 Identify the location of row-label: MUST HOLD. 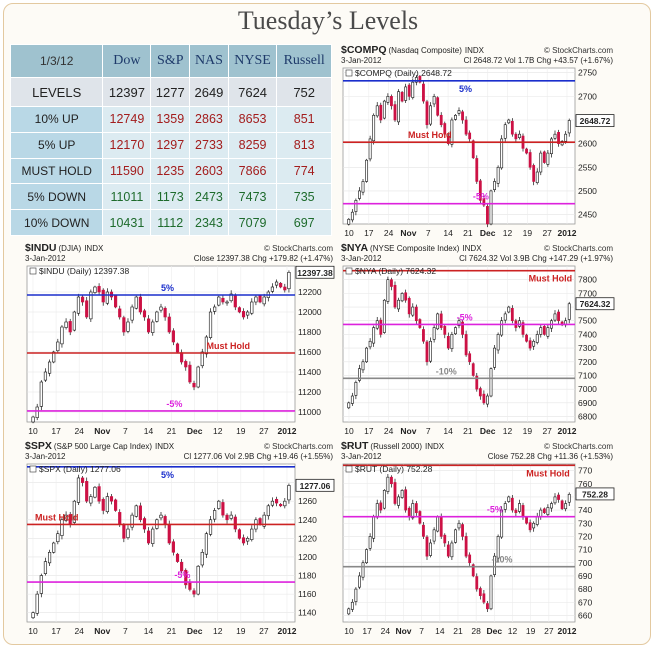
(56, 171).